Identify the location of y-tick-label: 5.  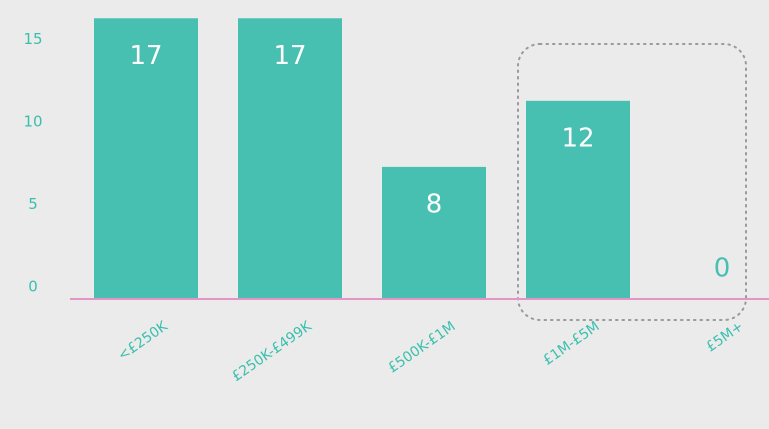
(33, 204).